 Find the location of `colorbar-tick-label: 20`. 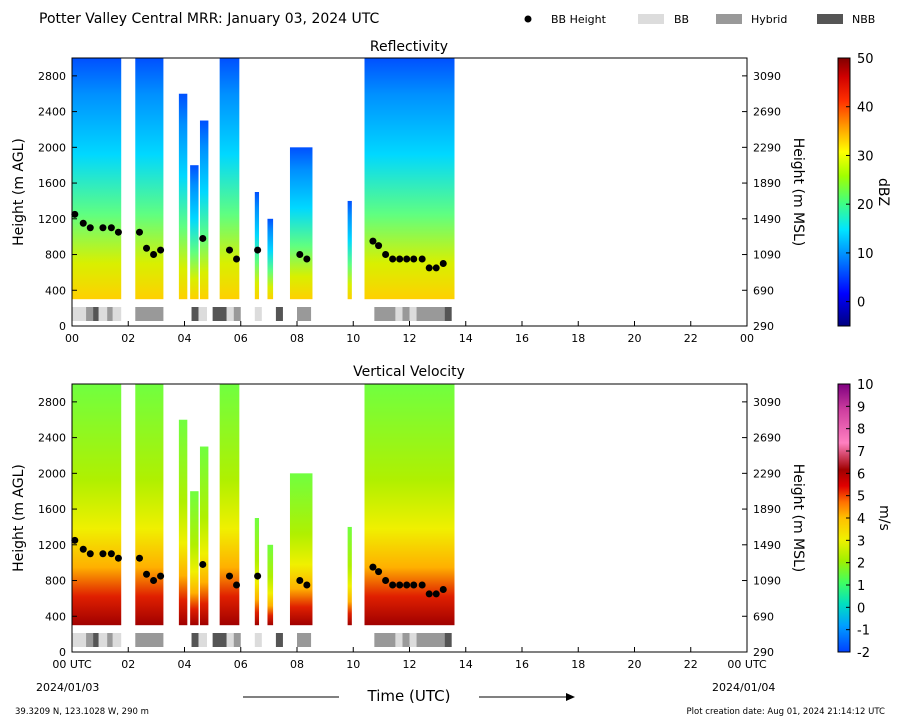

colorbar-tick-label: 20 is located at coordinates (865, 205).